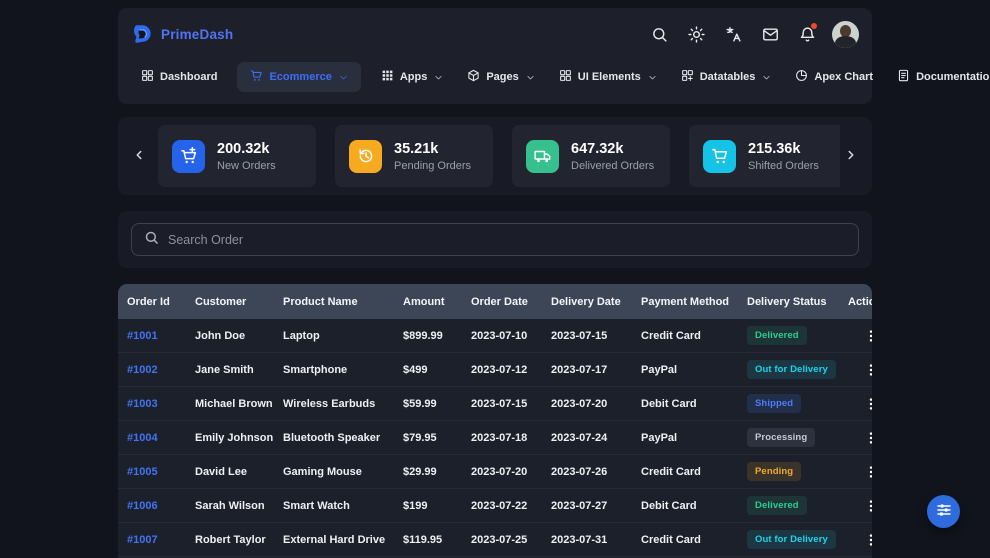 This screenshot has width=990, height=558. I want to click on customer-cell: Sarah Wilson, so click(230, 506).